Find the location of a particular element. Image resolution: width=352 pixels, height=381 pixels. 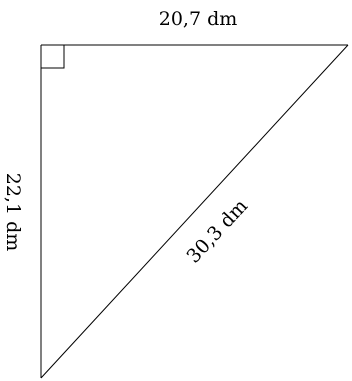

right-angle-marker is located at coordinates (52, 56).